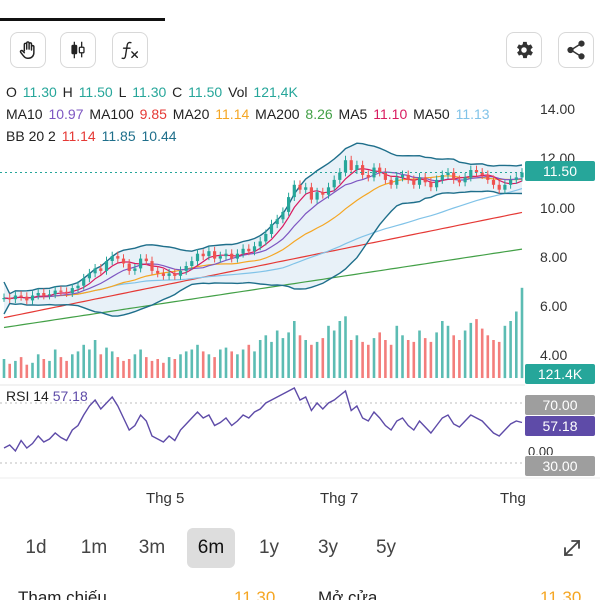  I want to click on period-selector: 1d 1m 3m 6m 1y 3y 5y, so click(300, 548).